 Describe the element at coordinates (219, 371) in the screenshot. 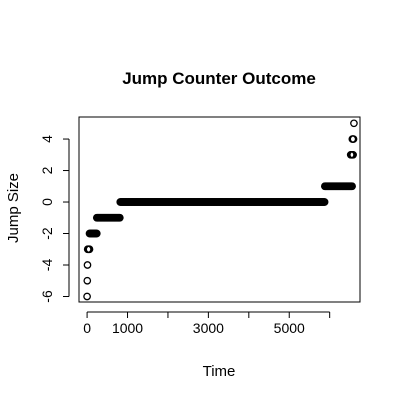

I see `x-axis-label: Time` at that location.